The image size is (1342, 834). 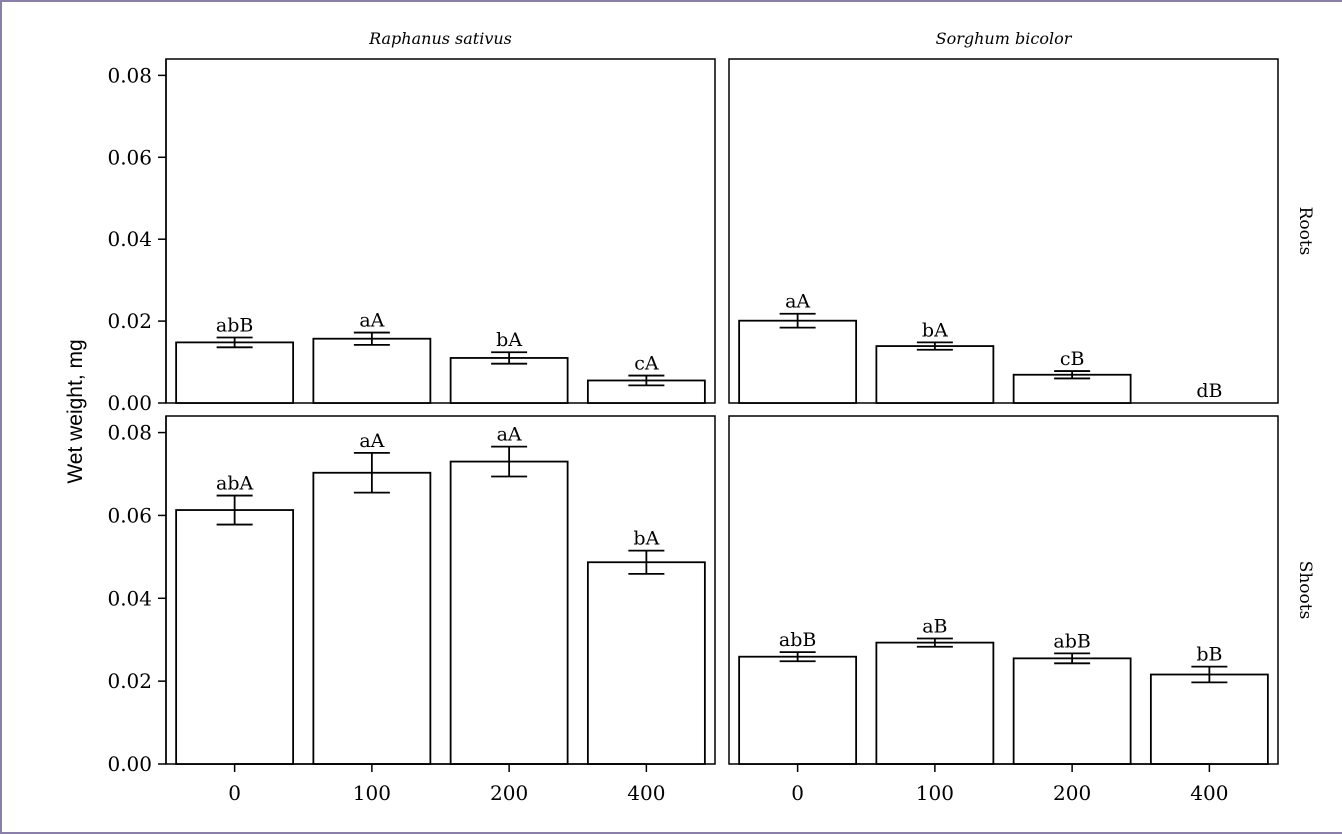 What do you see at coordinates (1072, 359) in the screenshot?
I see `data-label: cB` at bounding box center [1072, 359].